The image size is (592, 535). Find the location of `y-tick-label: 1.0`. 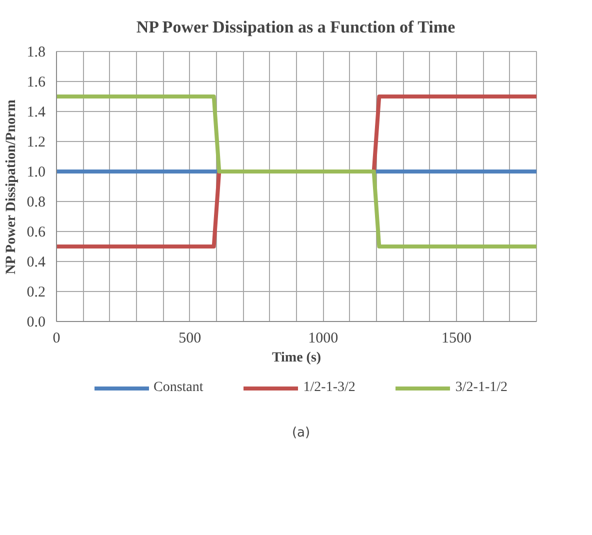

y-tick-label: 1.0 is located at coordinates (36, 172).